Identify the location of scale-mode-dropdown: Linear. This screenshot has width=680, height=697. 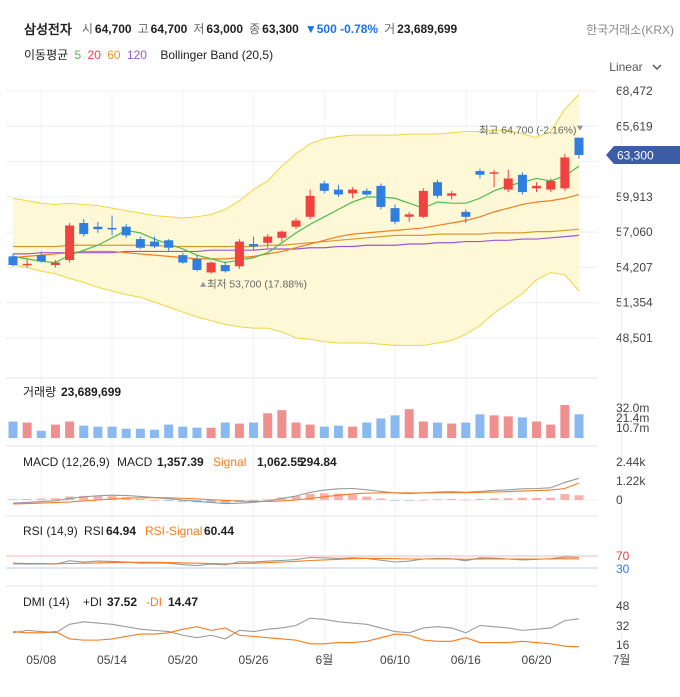
(635, 67).